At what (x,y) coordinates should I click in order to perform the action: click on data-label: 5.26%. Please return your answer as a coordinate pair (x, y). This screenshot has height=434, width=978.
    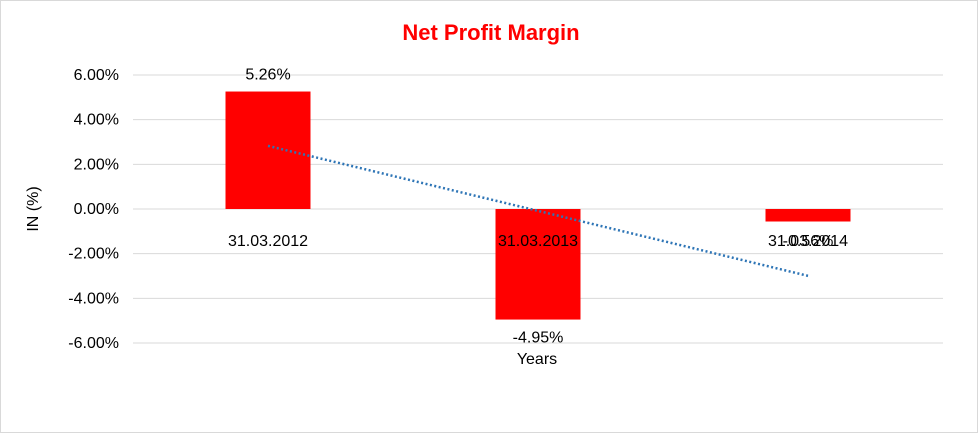
    Looking at the image, I should click on (267, 75).